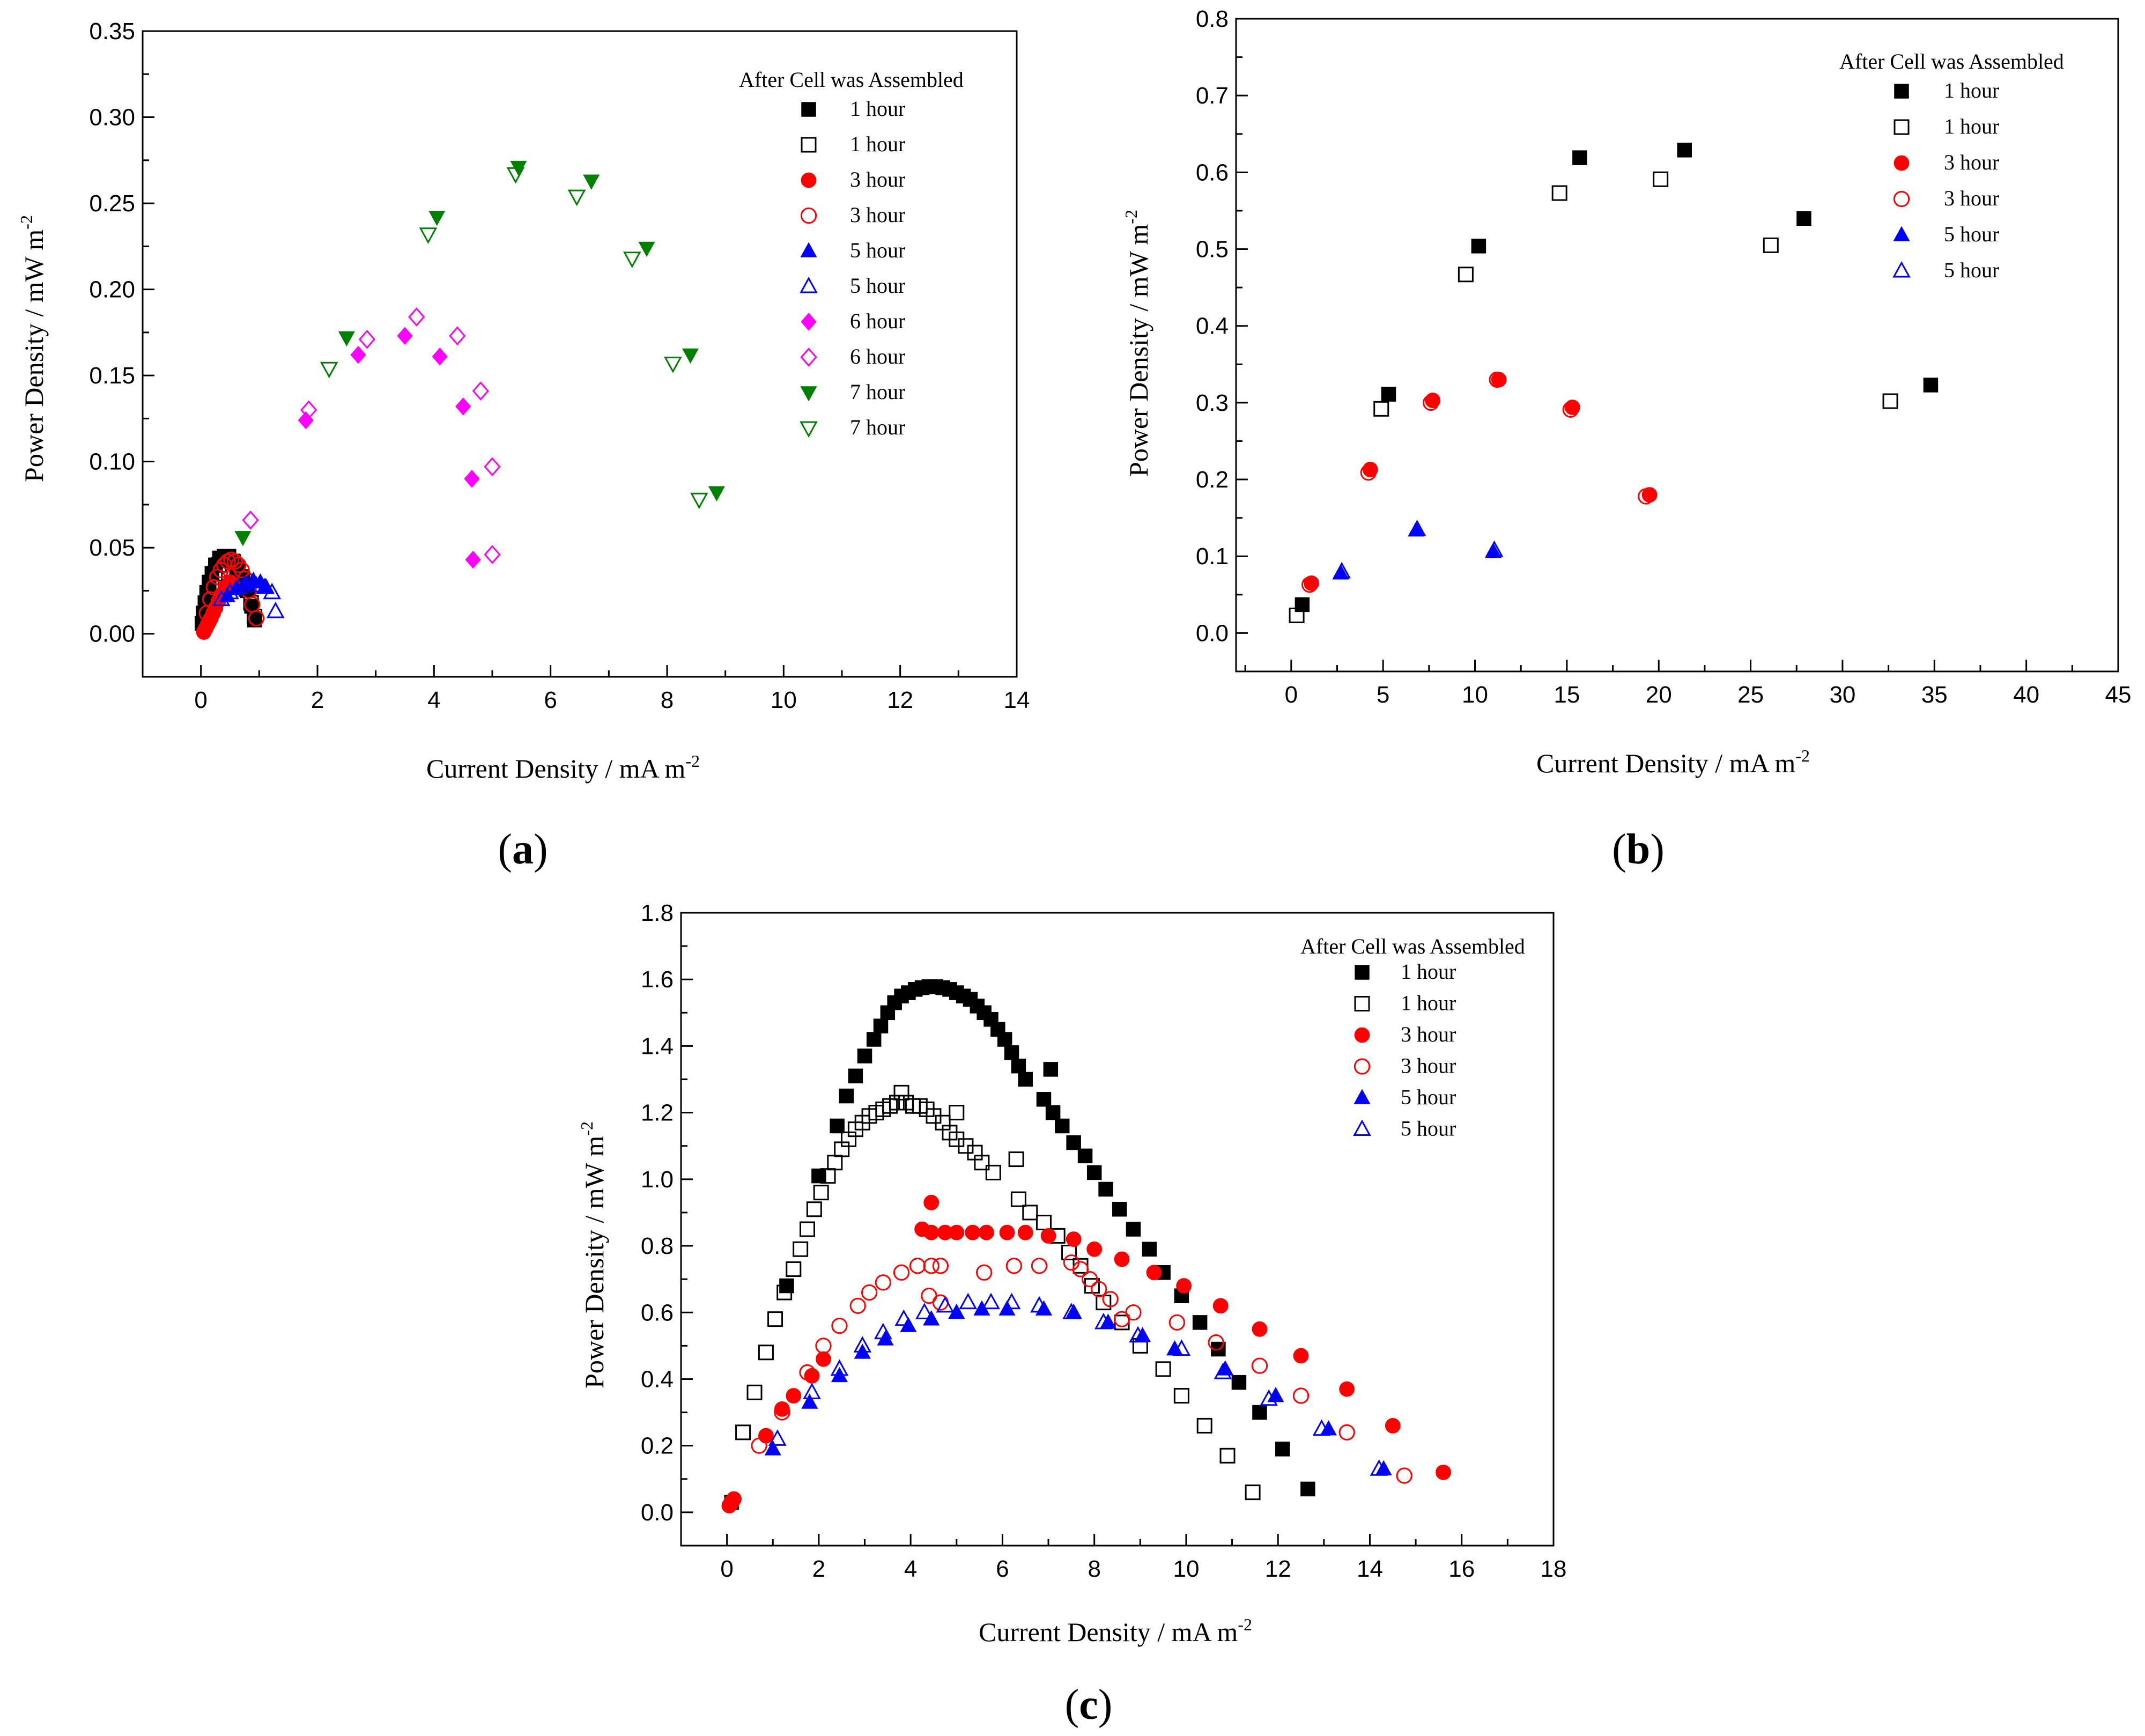 The width and height of the screenshot is (2145, 1736). What do you see at coordinates (1688, 684) in the screenshot?
I see `x-ticks-b: 0 5 10 15 20 25 30 35 40 45` at bounding box center [1688, 684].